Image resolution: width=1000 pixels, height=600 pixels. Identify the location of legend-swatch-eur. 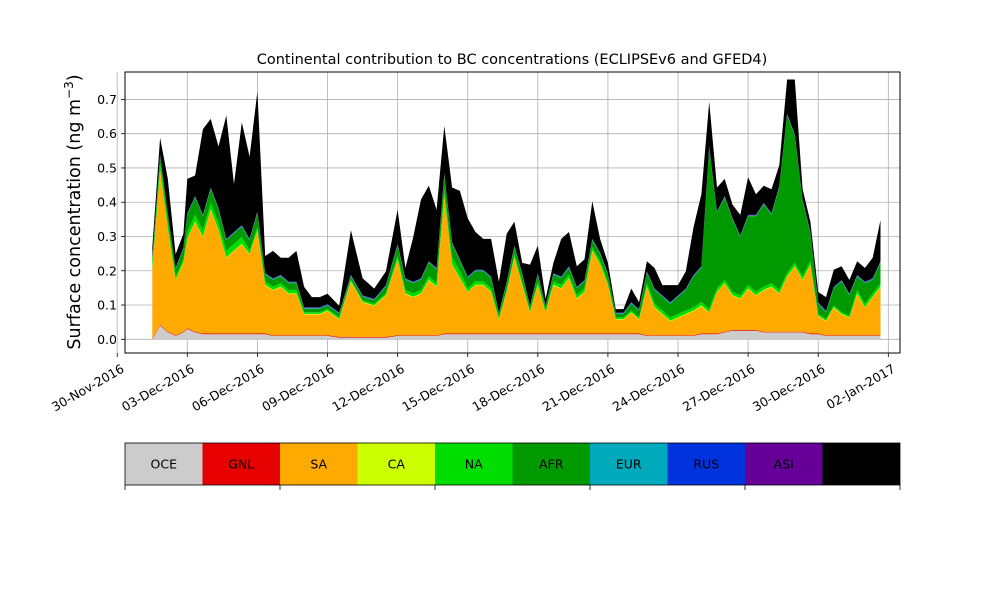
(629, 464).